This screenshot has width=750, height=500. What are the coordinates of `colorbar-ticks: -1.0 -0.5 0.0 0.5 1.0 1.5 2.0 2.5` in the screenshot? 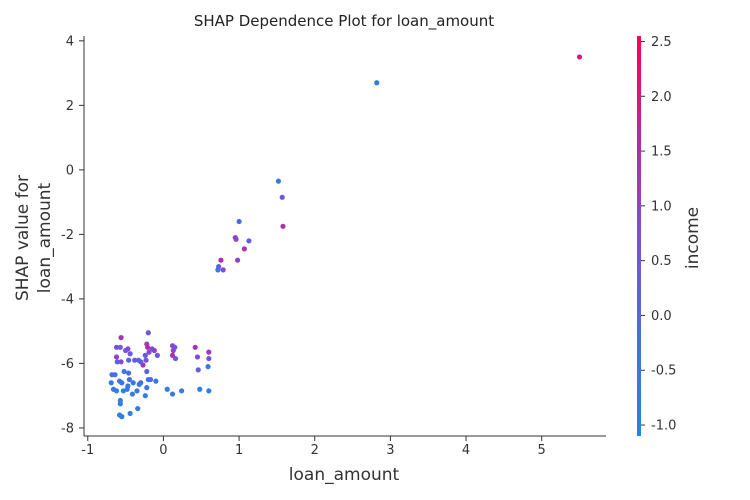 It's located at (658, 234).